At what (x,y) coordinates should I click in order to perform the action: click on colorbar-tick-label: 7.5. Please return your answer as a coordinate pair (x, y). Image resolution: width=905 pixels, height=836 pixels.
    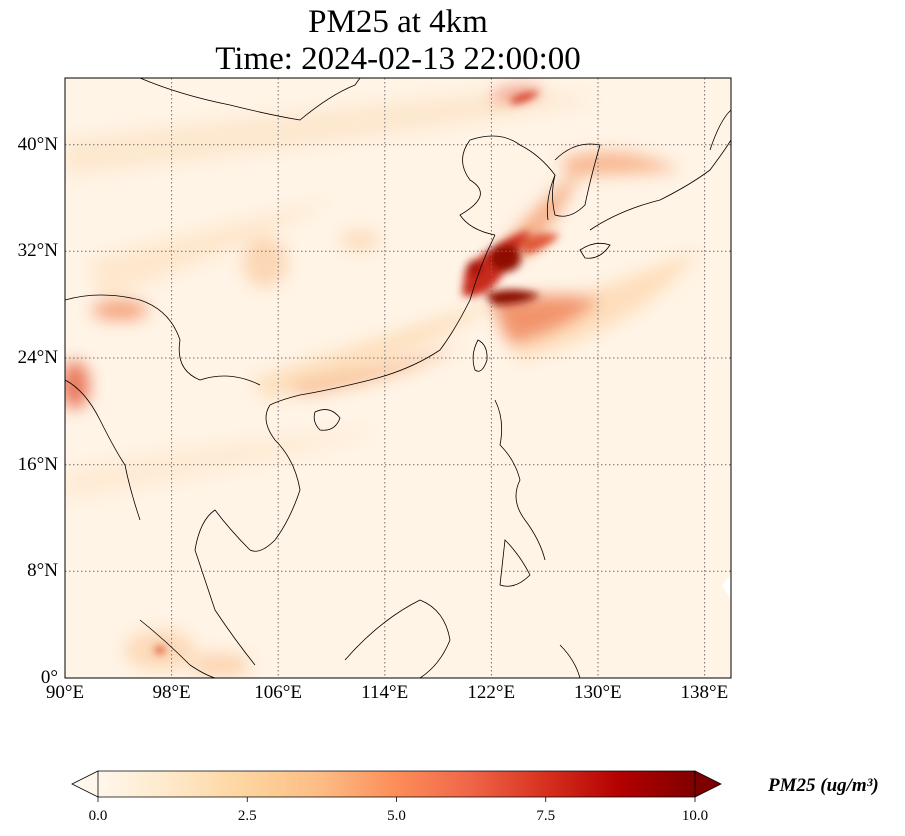
    Looking at the image, I should click on (546, 816).